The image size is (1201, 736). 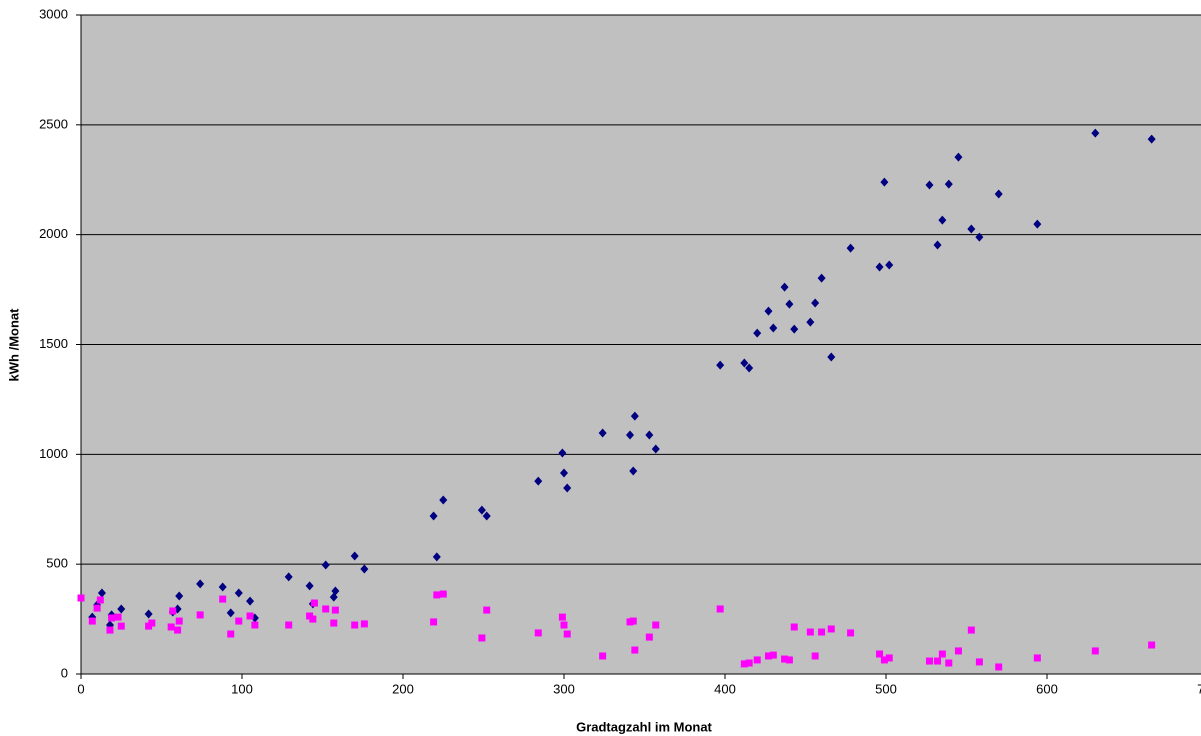 What do you see at coordinates (64, 672) in the screenshot?
I see `y-tick-label: 0` at bounding box center [64, 672].